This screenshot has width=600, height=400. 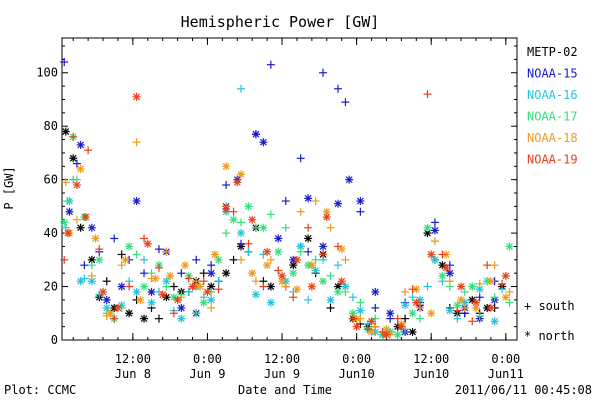 I want to click on marker-key-entry: * north, so click(x=549, y=336).